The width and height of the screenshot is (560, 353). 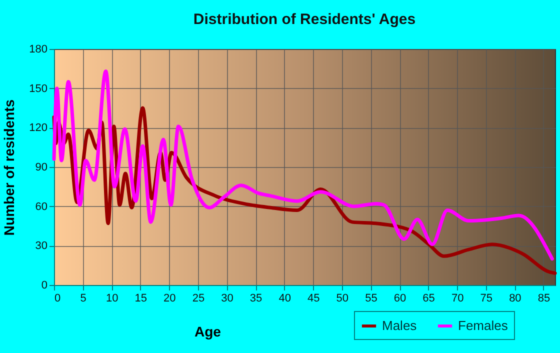 I want to click on x-tick-label: 65, so click(x=428, y=298).